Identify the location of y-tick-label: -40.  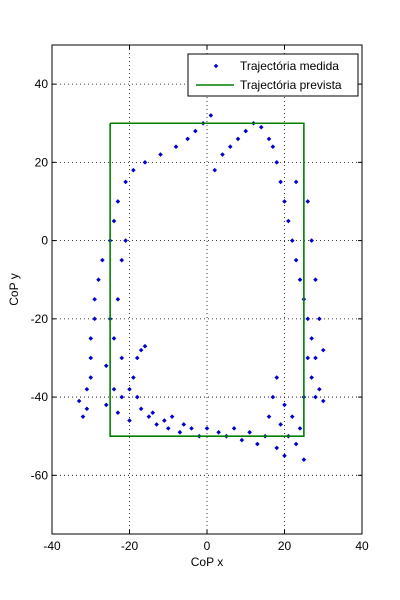
(40, 397).